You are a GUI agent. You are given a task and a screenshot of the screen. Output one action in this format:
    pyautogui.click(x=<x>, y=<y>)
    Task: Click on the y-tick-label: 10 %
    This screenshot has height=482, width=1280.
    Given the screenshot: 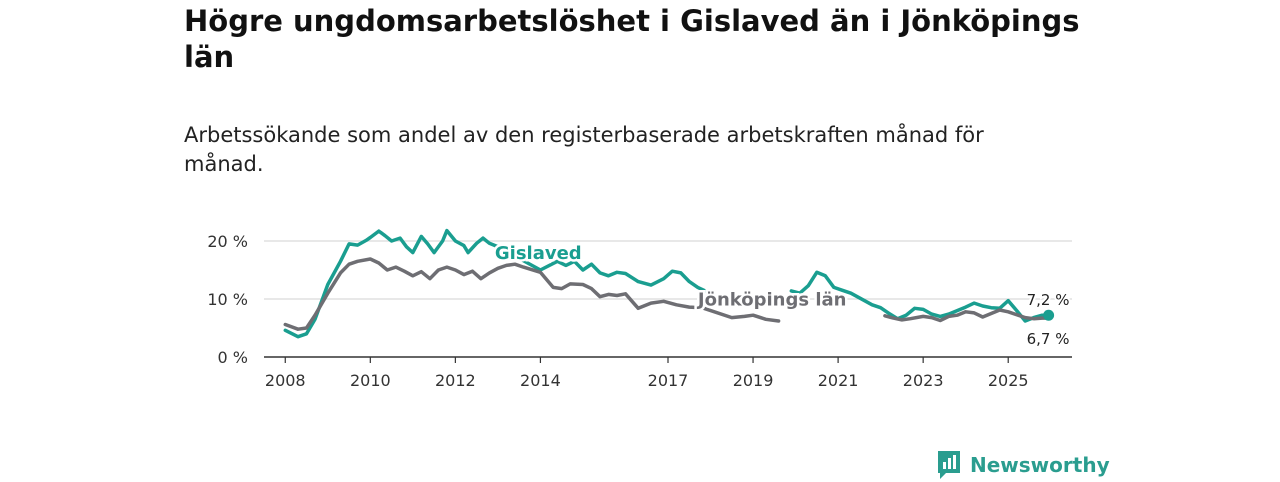 What is the action you would take?
    pyautogui.click(x=227, y=299)
    